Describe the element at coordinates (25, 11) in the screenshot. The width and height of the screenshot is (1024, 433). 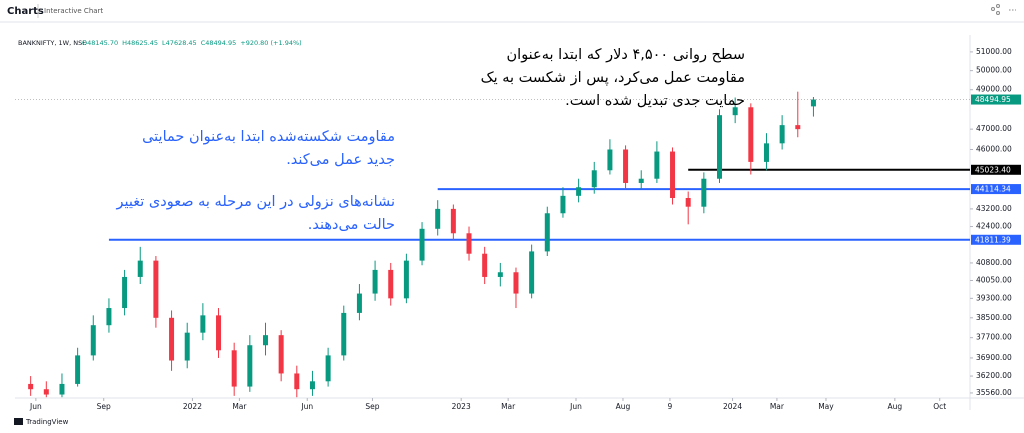
I see `app-title: Charts` at that location.